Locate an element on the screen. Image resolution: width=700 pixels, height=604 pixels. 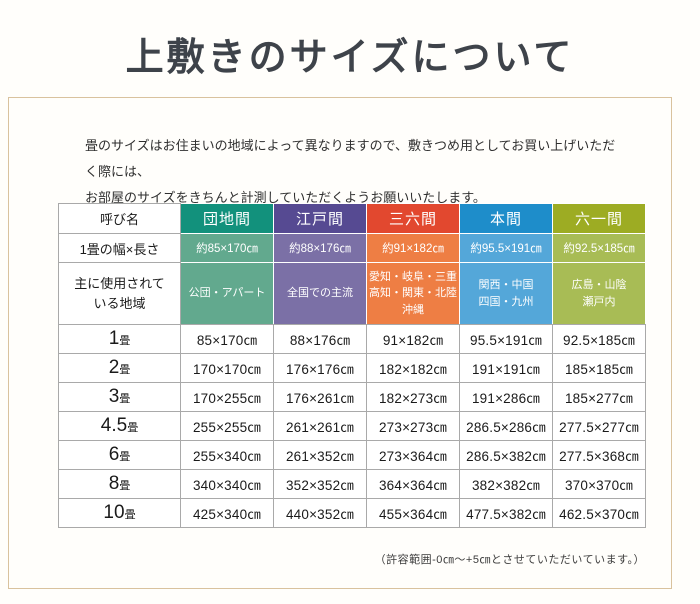
size-row-label: 3畳 is located at coordinates (119, 397).